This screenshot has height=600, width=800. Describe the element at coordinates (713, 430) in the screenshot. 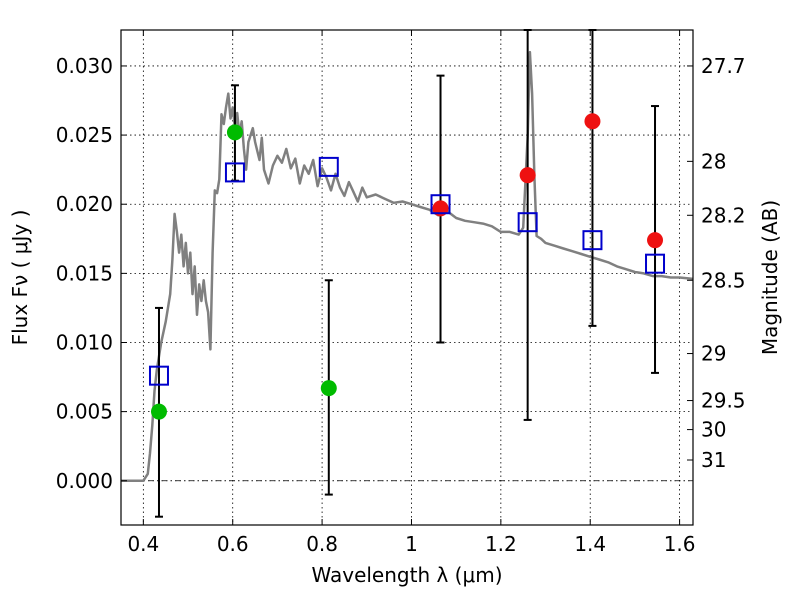

I see `right-tick-label: 30` at that location.